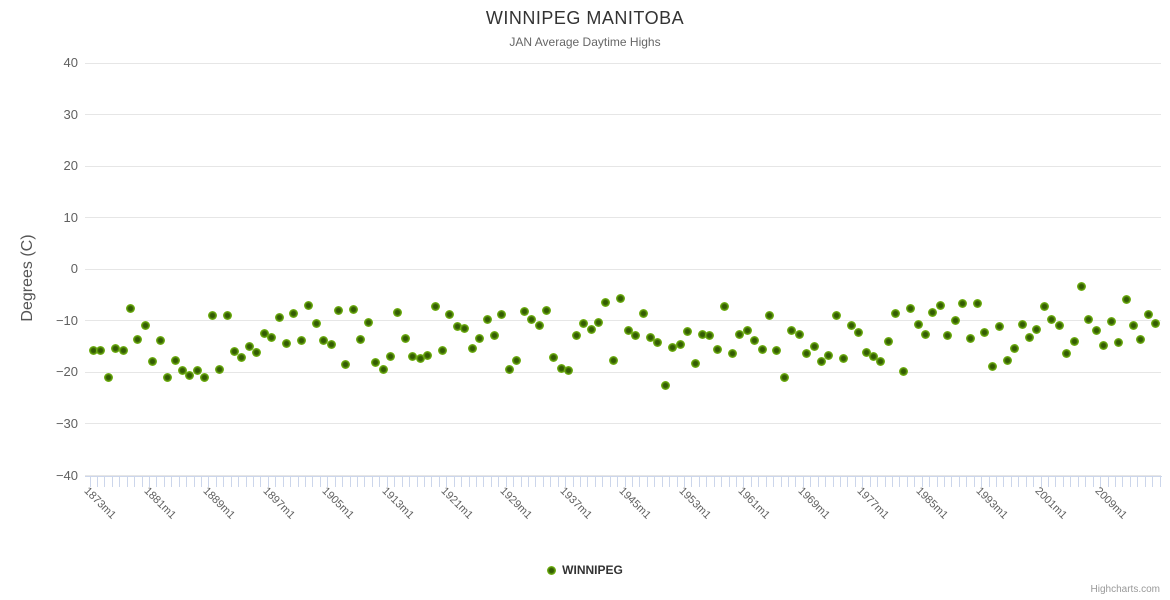 Image resolution: width=1170 pixels, height=600 pixels. What do you see at coordinates (1125, 589) in the screenshot?
I see `highcharts-credit-link: Highcharts.com` at bounding box center [1125, 589].